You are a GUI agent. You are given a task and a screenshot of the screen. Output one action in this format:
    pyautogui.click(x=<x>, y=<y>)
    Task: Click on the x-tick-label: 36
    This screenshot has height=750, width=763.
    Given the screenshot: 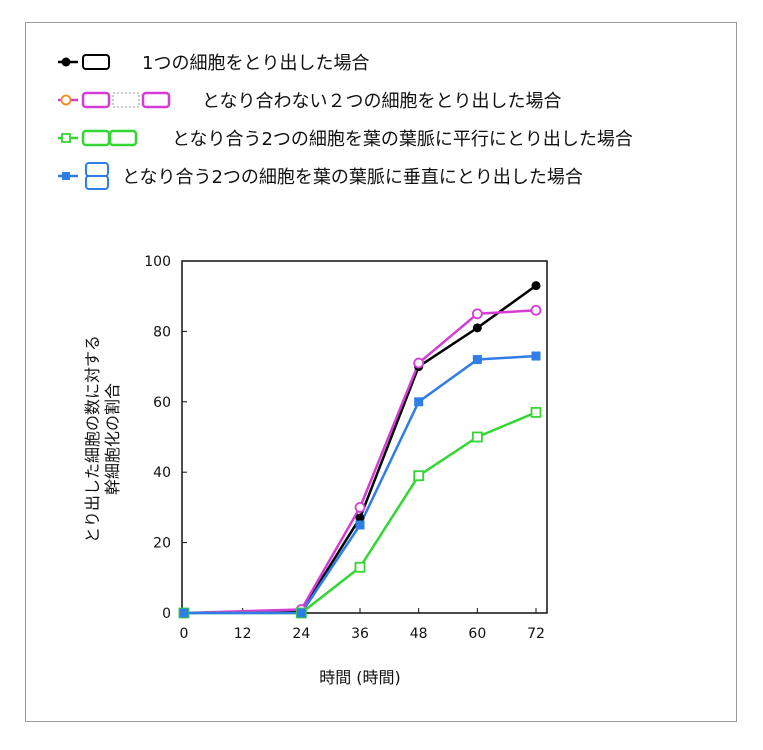 What is the action you would take?
    pyautogui.click(x=360, y=634)
    